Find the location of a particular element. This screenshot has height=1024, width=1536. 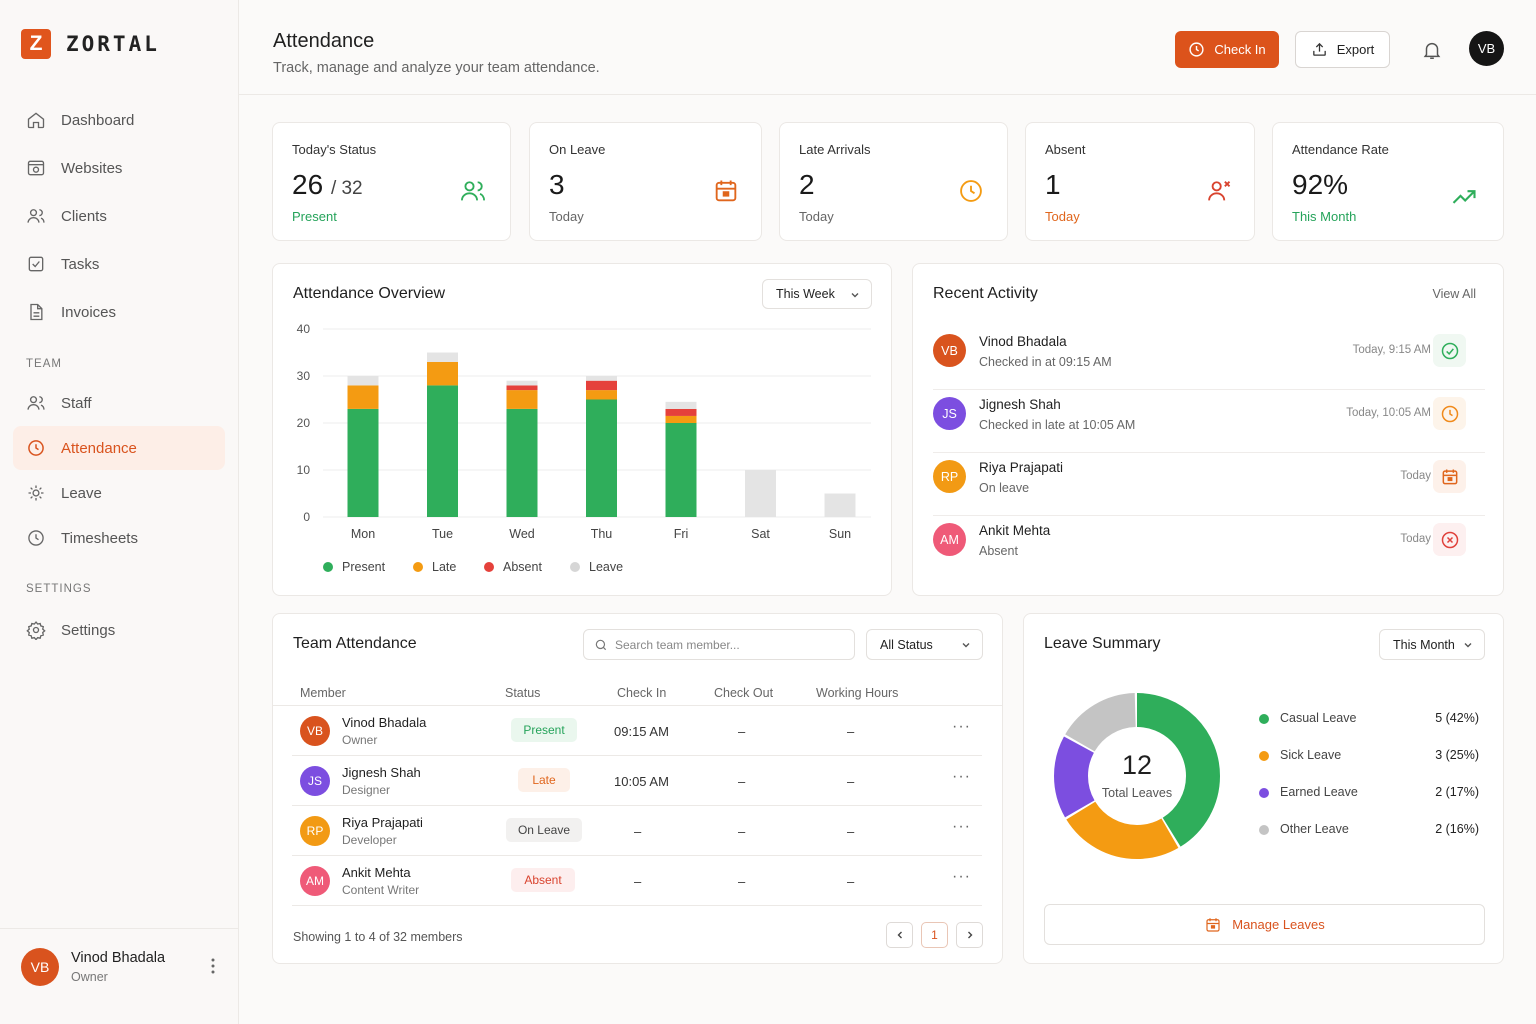

sidebar-item-invoices: Invoices is located at coordinates (119, 312).